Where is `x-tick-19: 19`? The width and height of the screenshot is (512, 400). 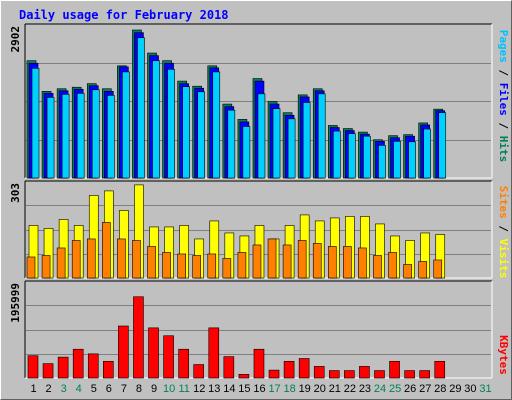
x-tick-19: 19 is located at coordinates (305, 389).